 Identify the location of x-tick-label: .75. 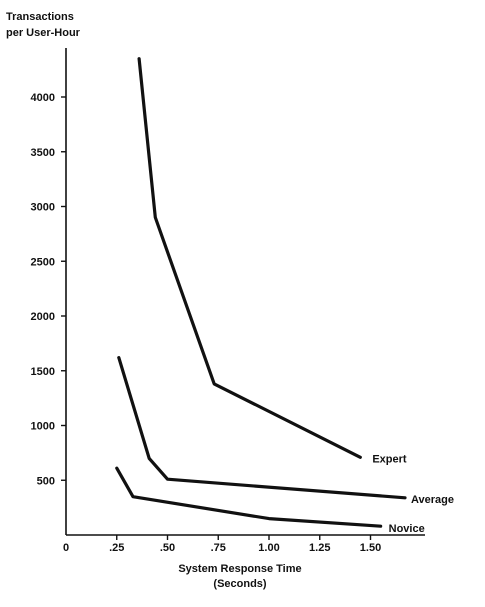
(218, 548).